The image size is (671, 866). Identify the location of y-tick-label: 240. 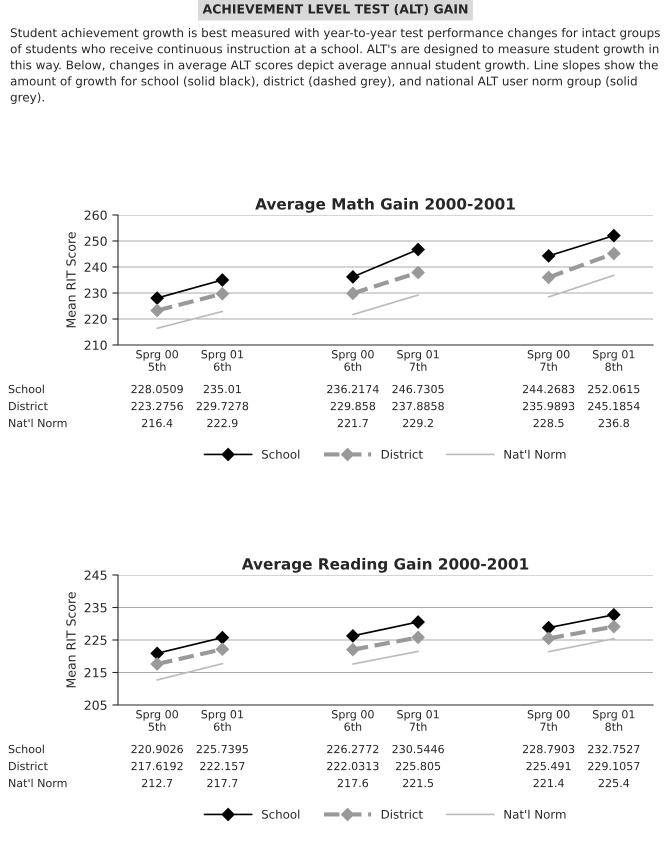
(95, 267).